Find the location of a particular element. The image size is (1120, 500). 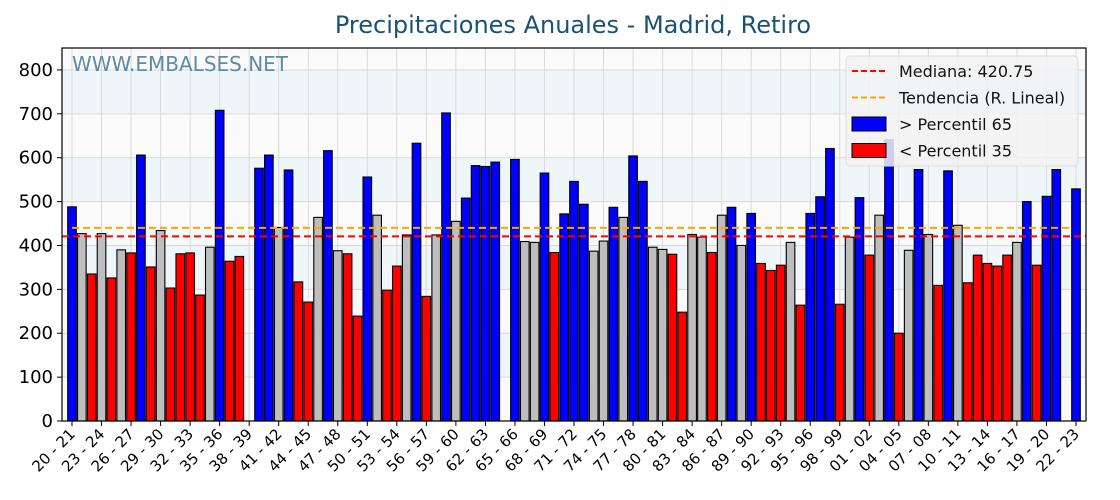

bar-high: 70 - 71: 472 is located at coordinates (564, 317).